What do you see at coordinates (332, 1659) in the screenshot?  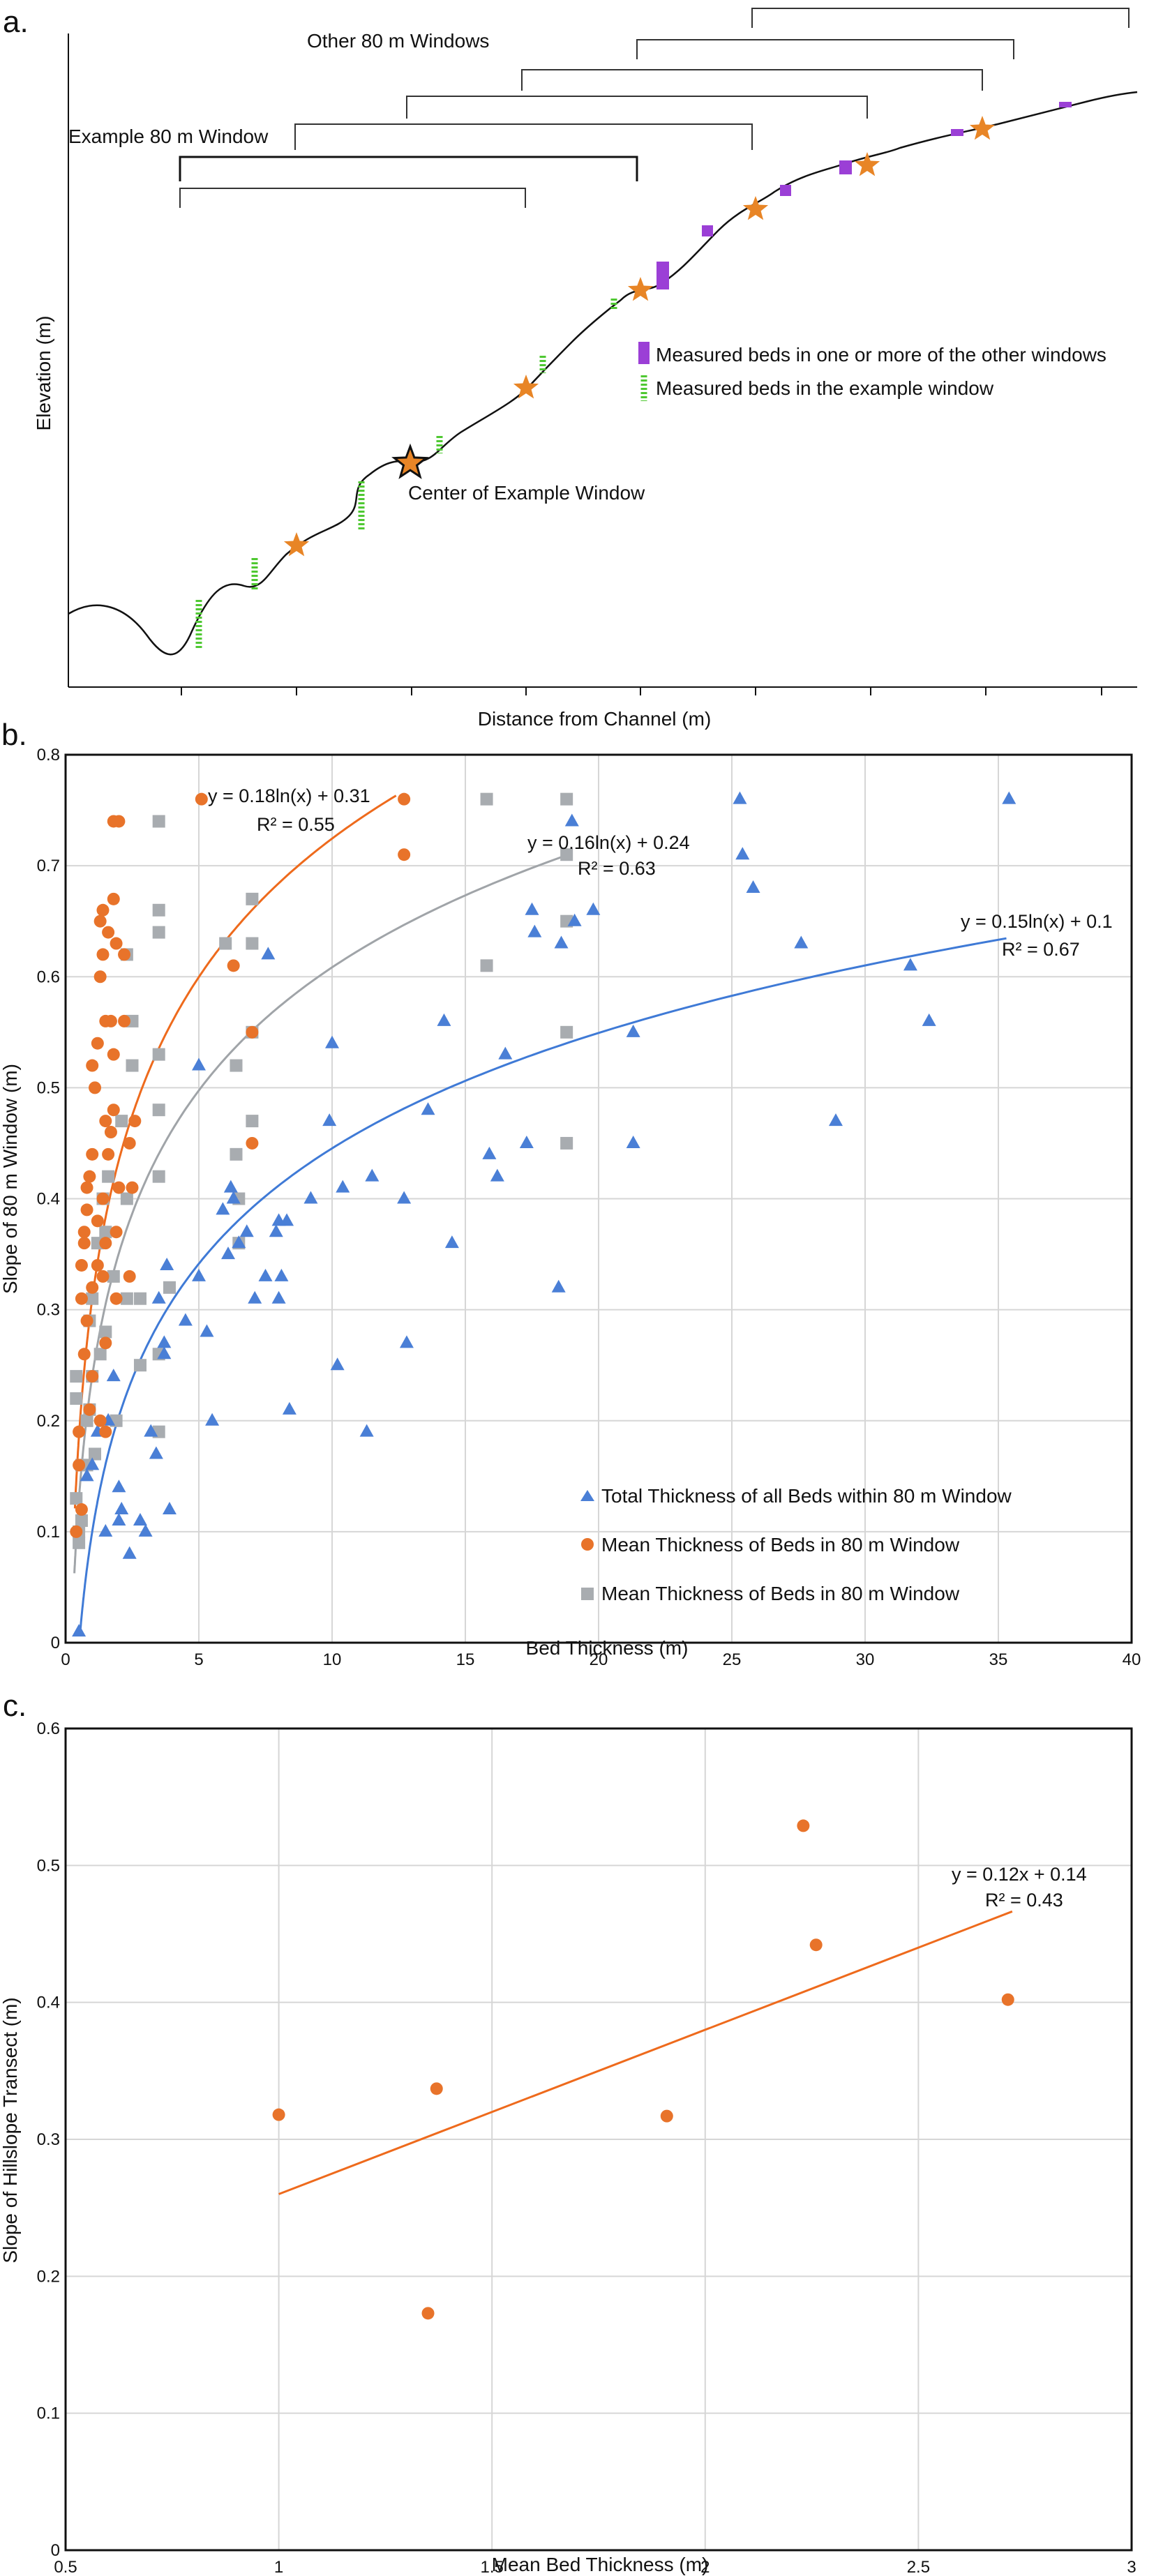 I see `x-tick-label: 10` at bounding box center [332, 1659].